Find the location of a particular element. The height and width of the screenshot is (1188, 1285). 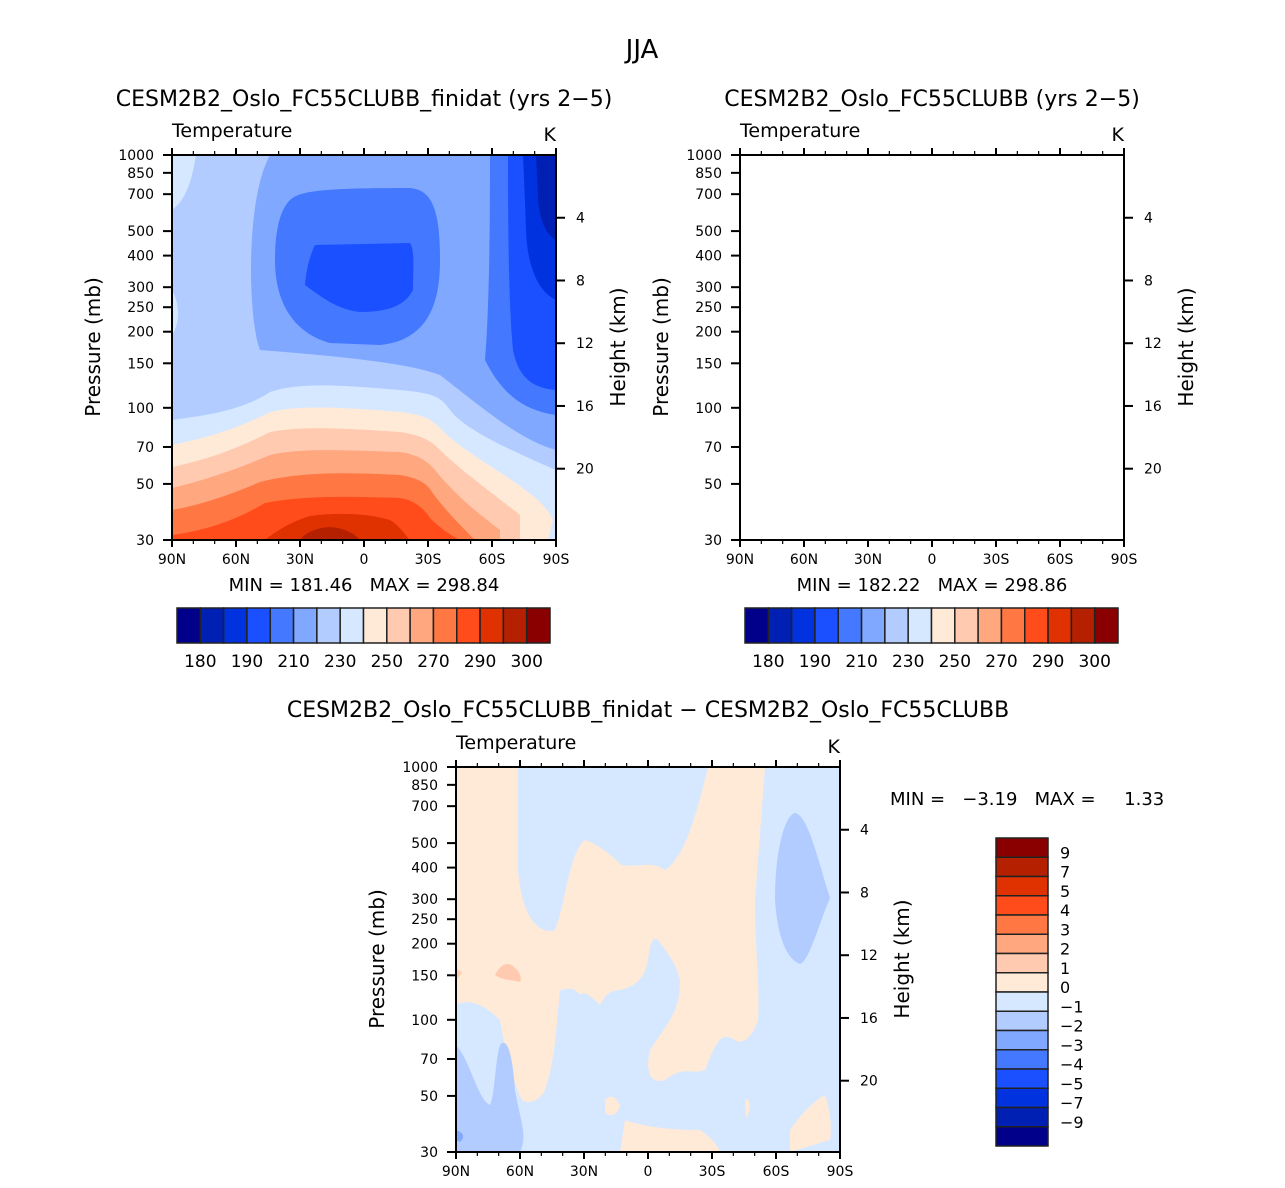

panel-1-colorbar-label: 190 is located at coordinates (247, 662).